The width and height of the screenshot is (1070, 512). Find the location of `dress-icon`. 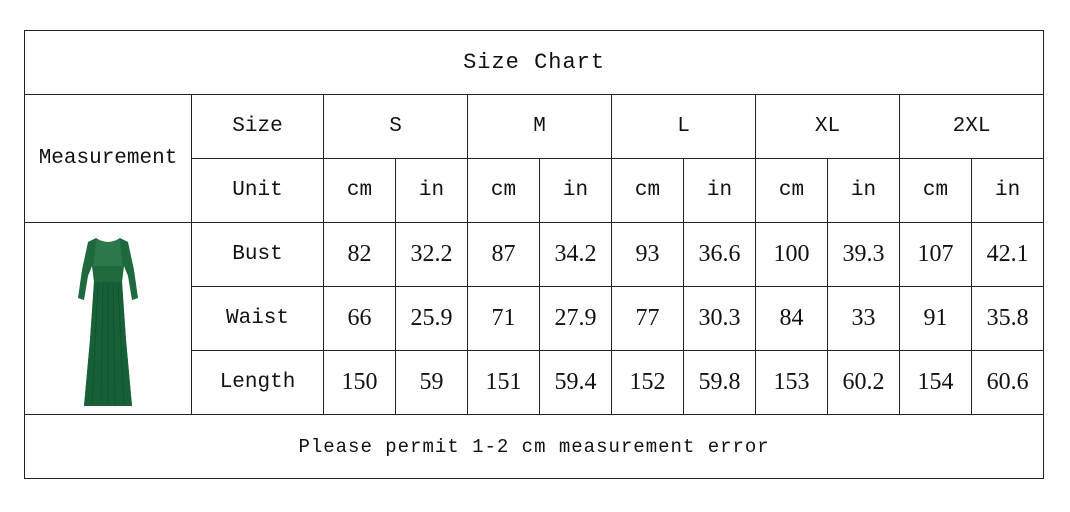

dress-icon is located at coordinates (108, 321).